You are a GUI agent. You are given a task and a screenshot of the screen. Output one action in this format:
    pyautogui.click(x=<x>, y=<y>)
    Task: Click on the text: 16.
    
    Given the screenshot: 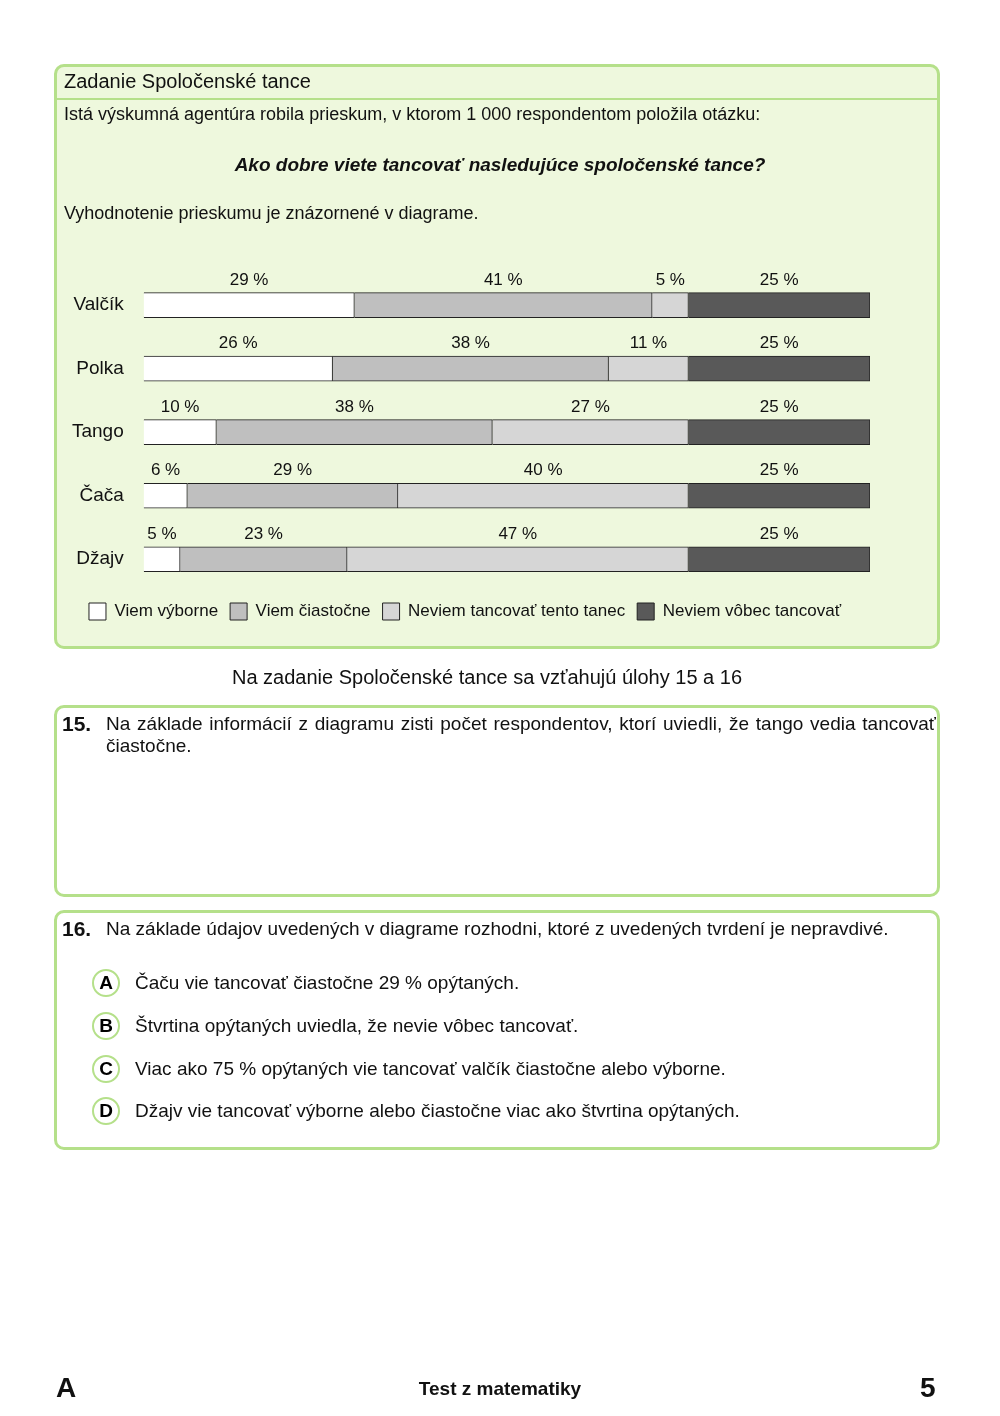 What is the action you would take?
    pyautogui.click(x=77, y=929)
    